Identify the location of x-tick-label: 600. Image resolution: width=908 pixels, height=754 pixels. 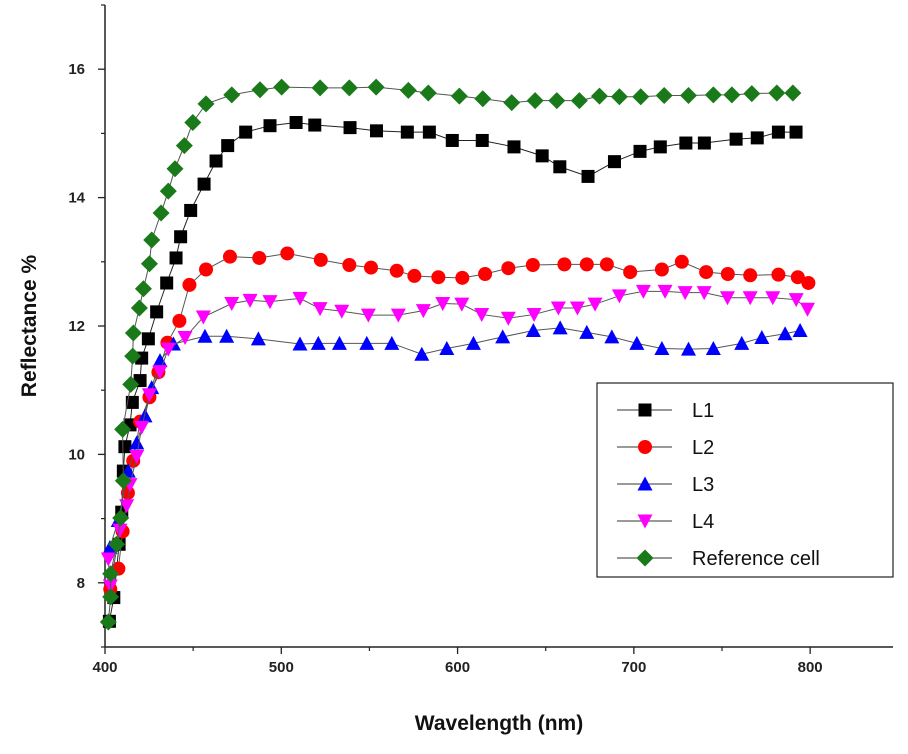
(457, 667).